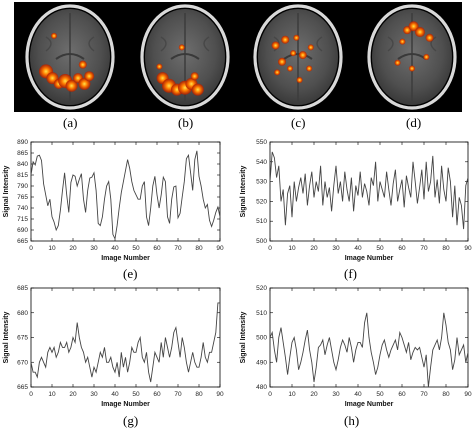 Image resolution: width=474 pixels, height=434 pixels. Describe the element at coordinates (157, 394) in the screenshot. I see `x-tick-label: 60` at that location.